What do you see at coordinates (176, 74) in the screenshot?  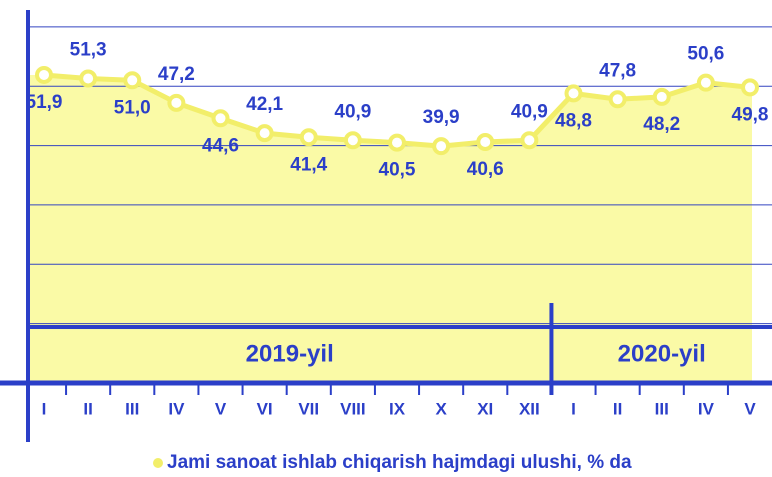 I see `value-label: 47,2` at bounding box center [176, 74].